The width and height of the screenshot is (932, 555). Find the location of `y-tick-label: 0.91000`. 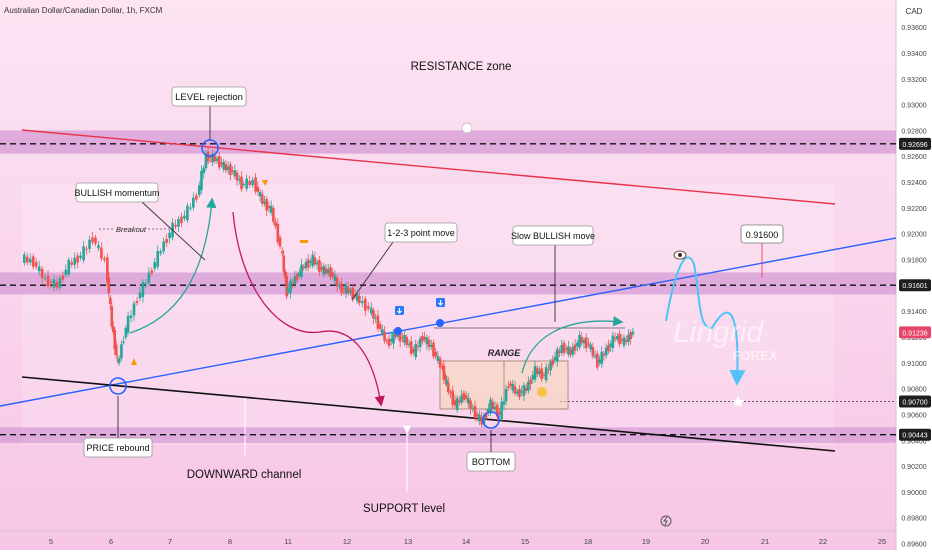

y-tick-label: 0.91000 is located at coordinates (913, 364).